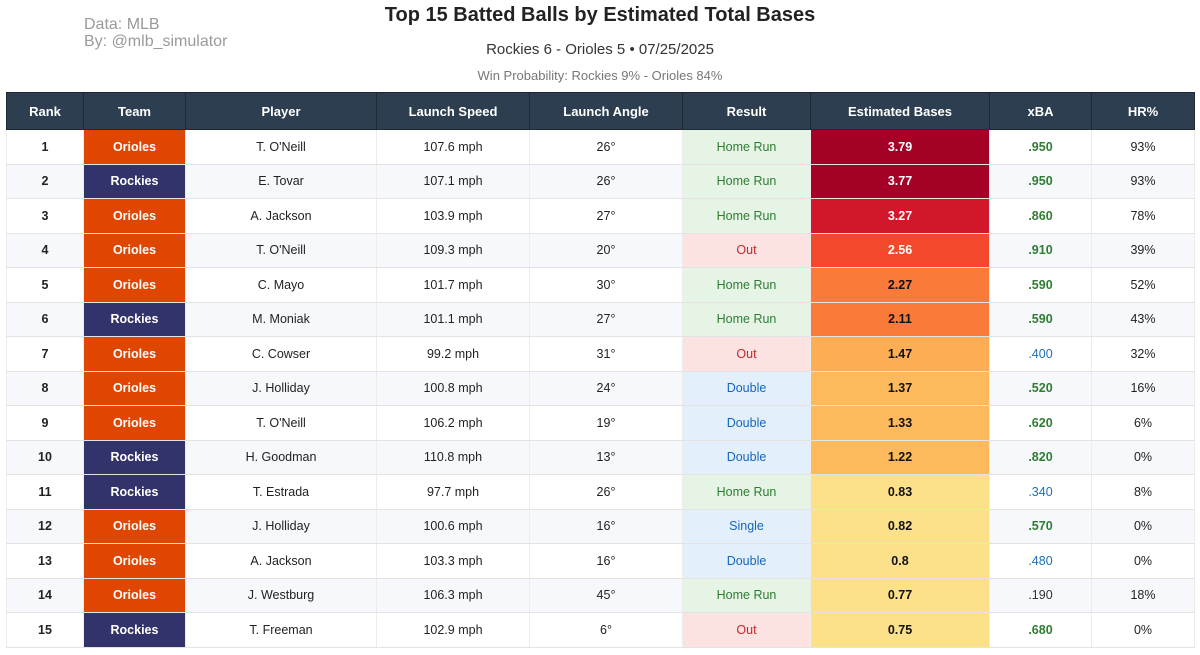 This screenshot has height=655, width=1200. What do you see at coordinates (900, 250) in the screenshot?
I see `estimated-bases-cell: 2.56` at bounding box center [900, 250].